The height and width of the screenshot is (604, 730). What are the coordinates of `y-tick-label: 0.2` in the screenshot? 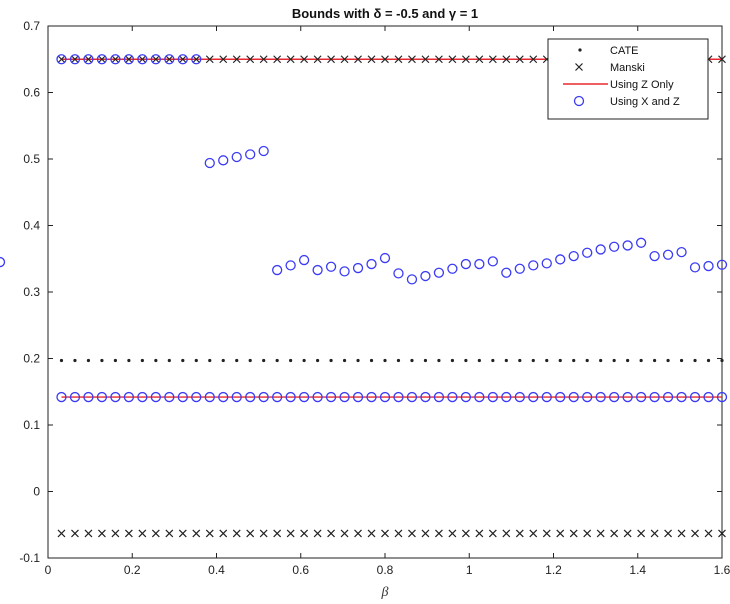 It's located at (31, 359).